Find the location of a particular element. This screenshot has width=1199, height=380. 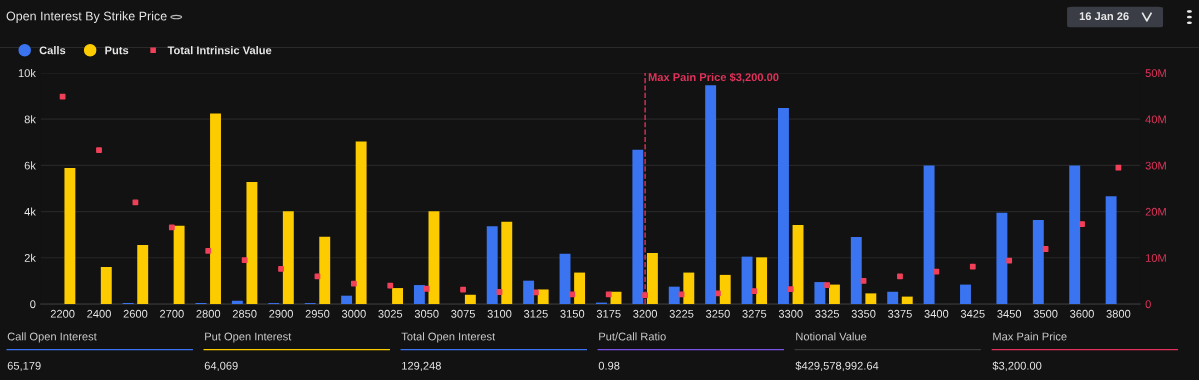

x-tick-label: 3450 is located at coordinates (1009, 313).